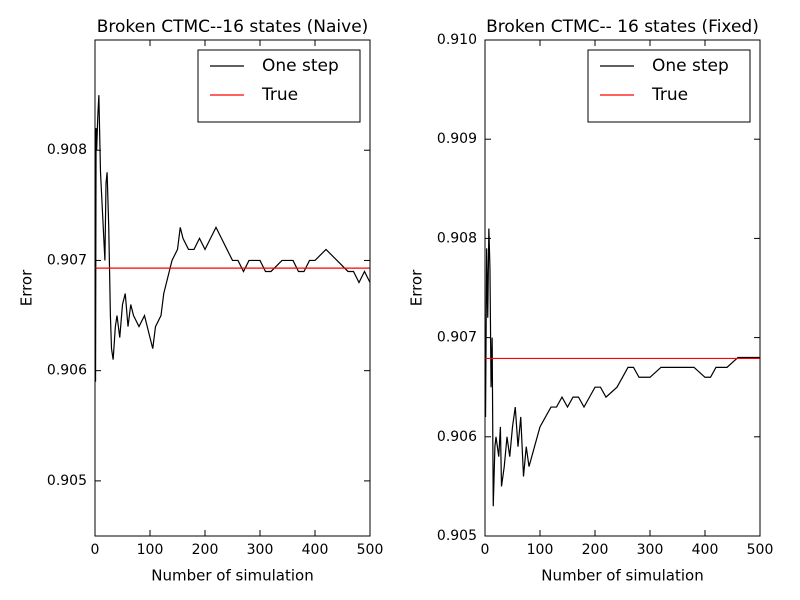  Describe the element at coordinates (457, 40) in the screenshot. I see `y-tick-label: 0.910` at that location.